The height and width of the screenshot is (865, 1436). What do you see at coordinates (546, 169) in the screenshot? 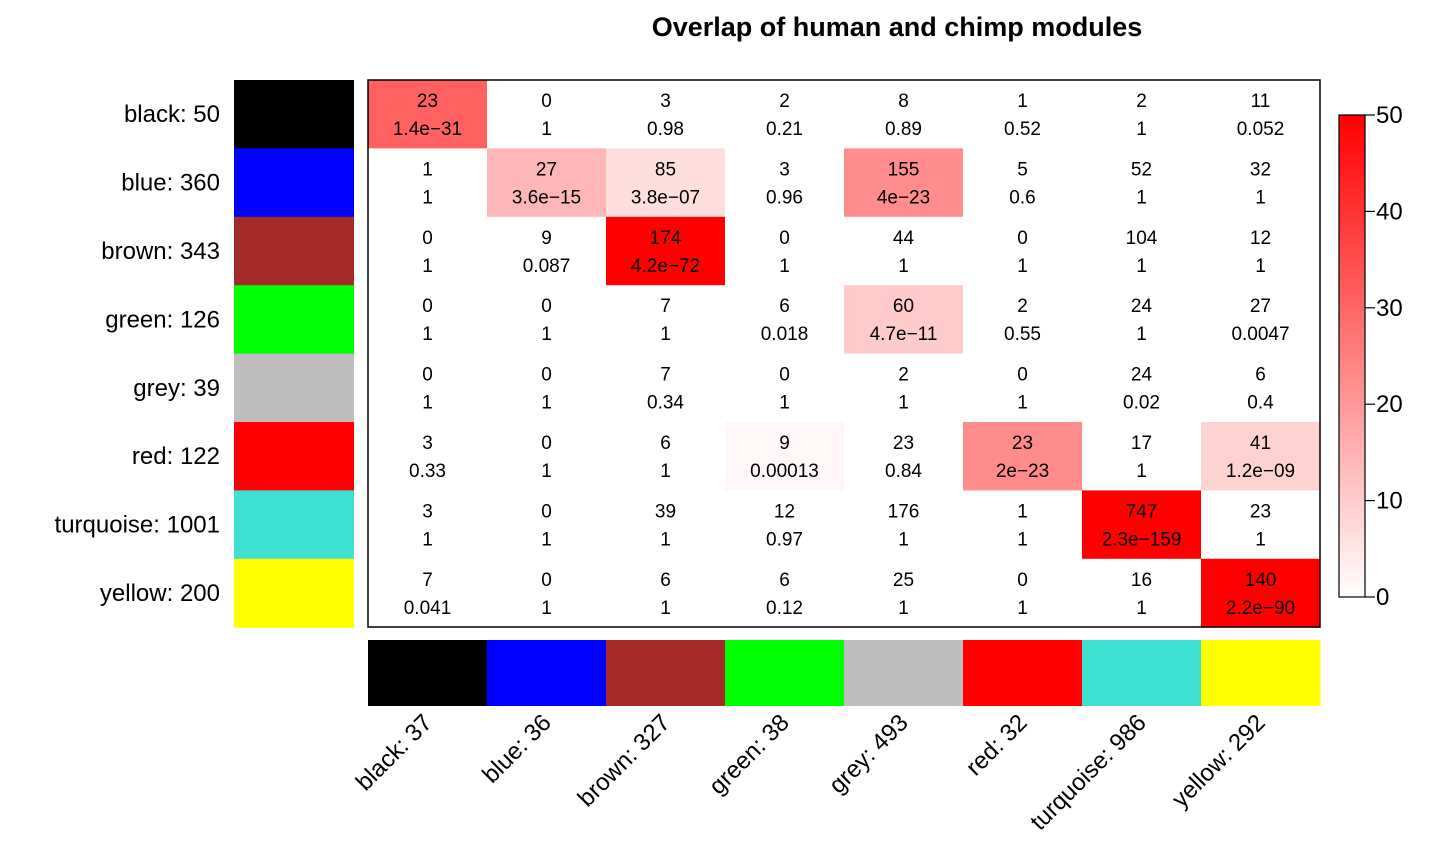
I see `cell-count-label: 27` at bounding box center [546, 169].